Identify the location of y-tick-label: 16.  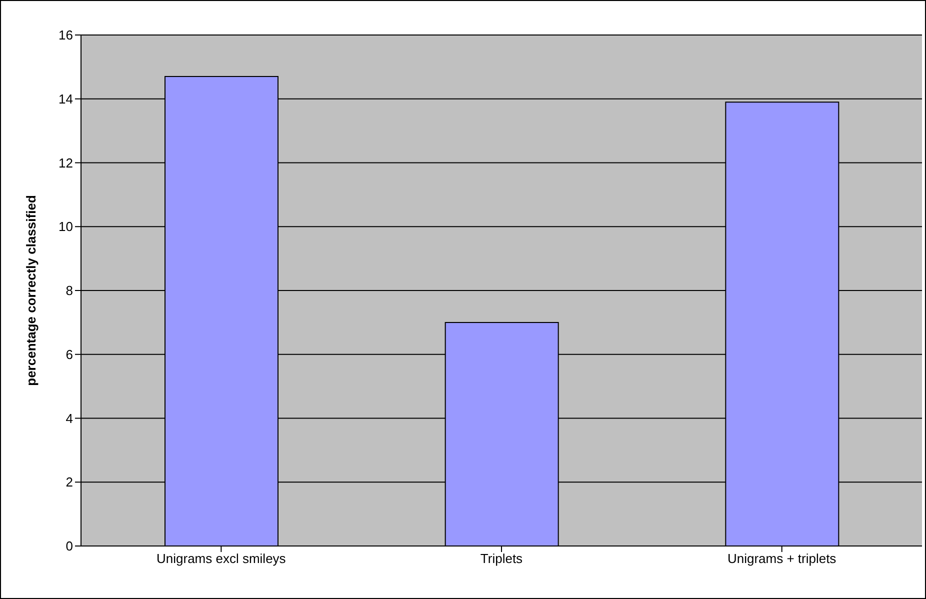
(65, 35).